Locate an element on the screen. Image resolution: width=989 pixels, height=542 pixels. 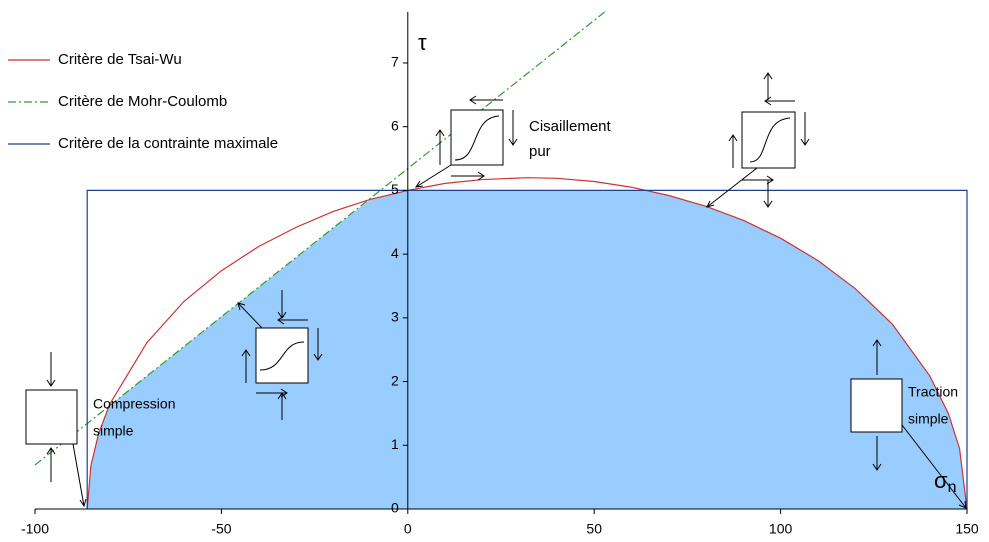
x-tick-label: 50 is located at coordinates (594, 529).